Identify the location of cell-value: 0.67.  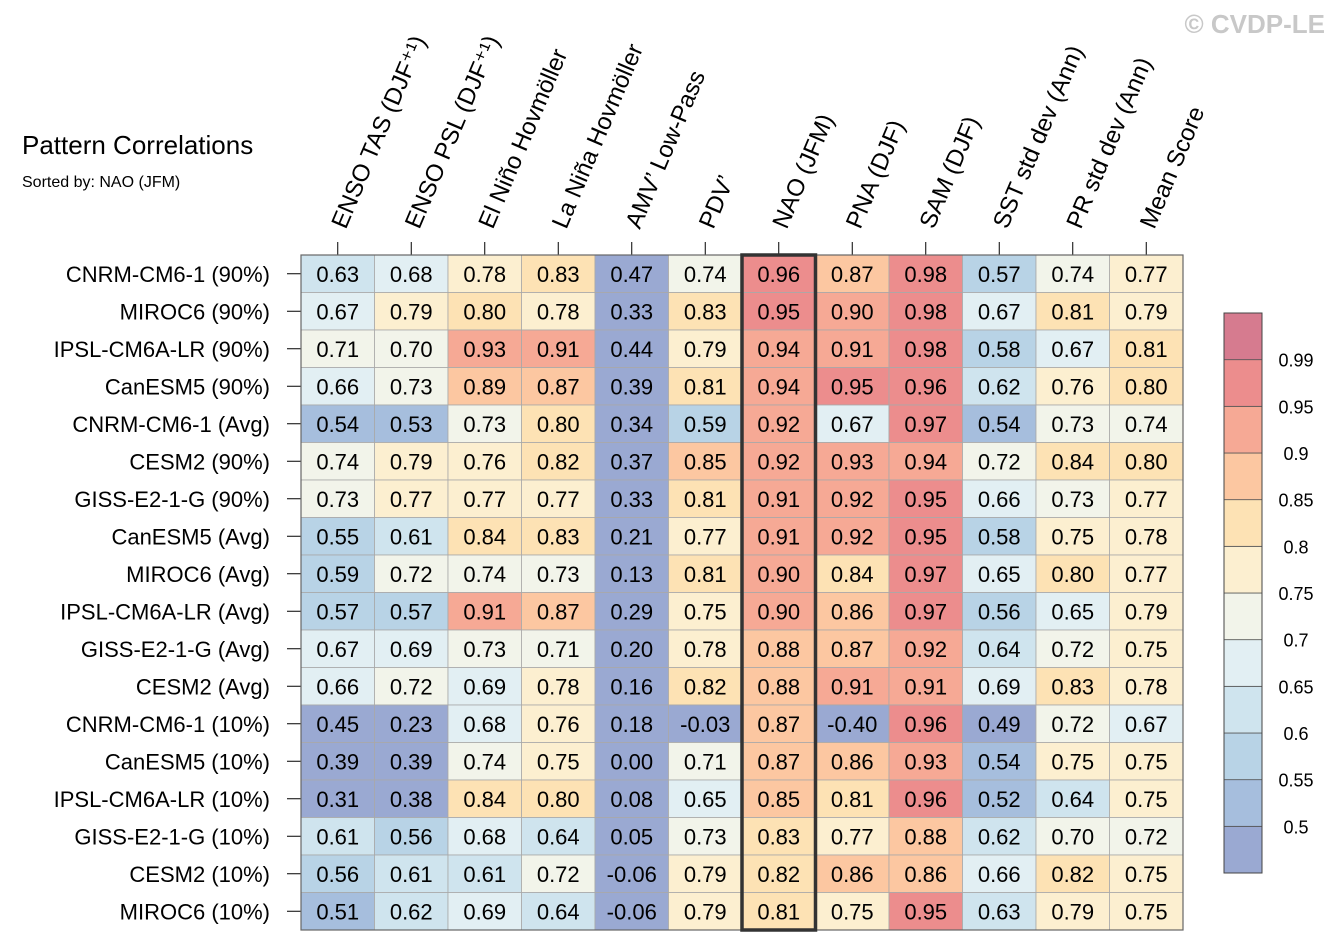
(1146, 724).